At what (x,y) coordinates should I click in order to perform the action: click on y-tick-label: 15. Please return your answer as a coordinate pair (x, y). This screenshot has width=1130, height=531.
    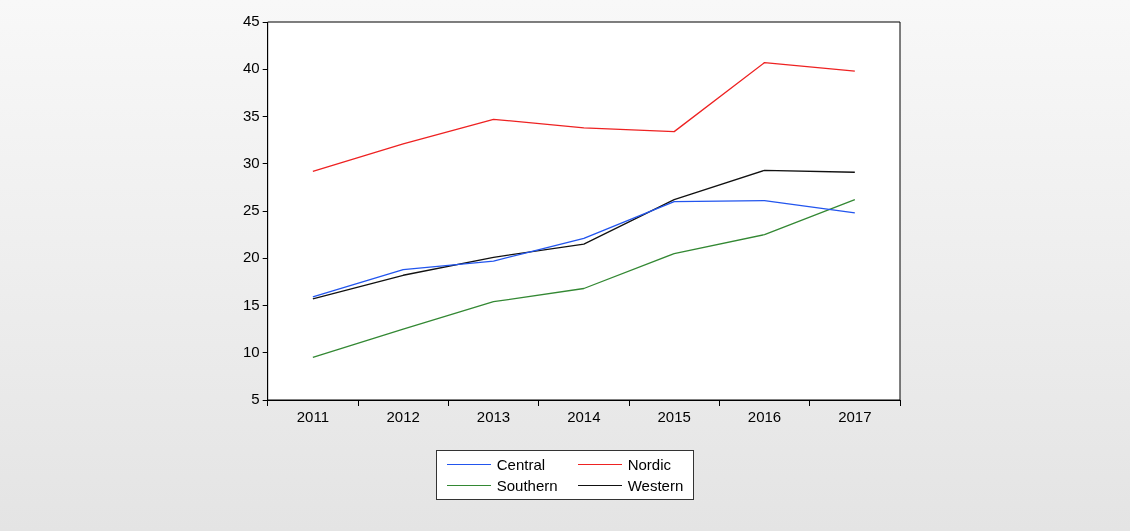
    Looking at the image, I should click on (251, 304).